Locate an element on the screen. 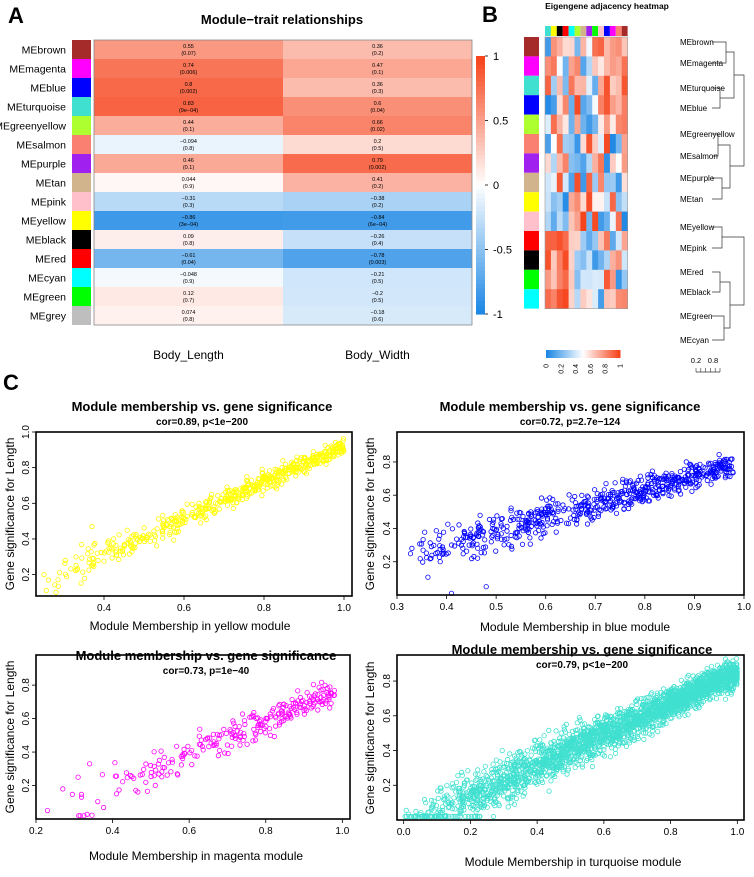 This screenshot has height=877, width=754. cor-cell is located at coordinates (377, 49).